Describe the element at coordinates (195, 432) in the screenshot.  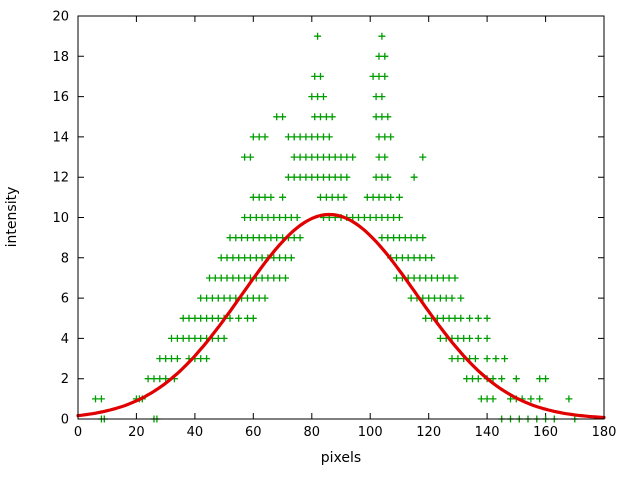
I see `x-tick-label: 40` at that location.